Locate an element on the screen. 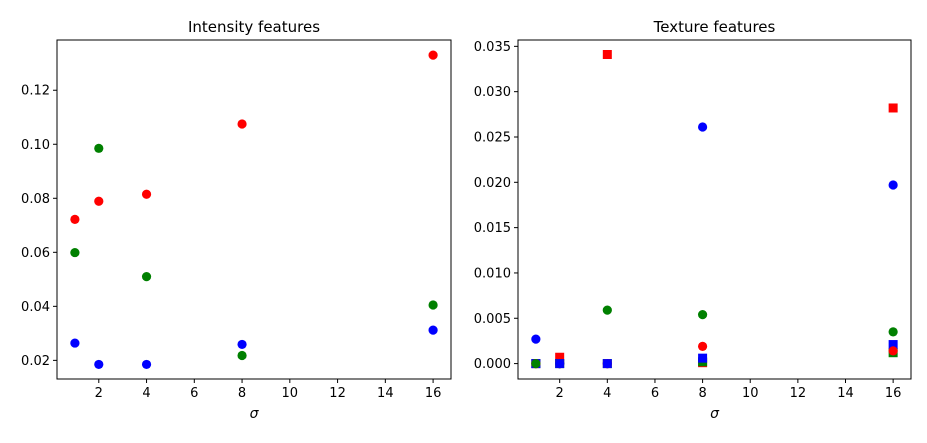  y-tick-label: 0.02 is located at coordinates (35, 361).